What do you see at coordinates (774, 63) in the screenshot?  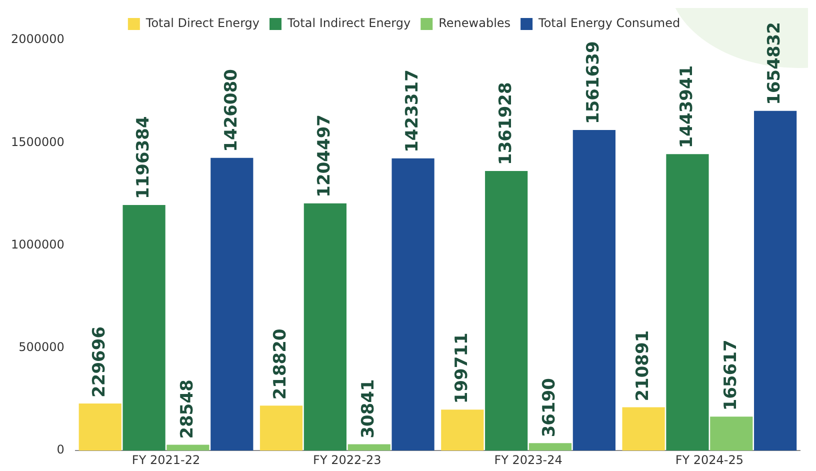 I see `data-label: 1654832` at bounding box center [774, 63].